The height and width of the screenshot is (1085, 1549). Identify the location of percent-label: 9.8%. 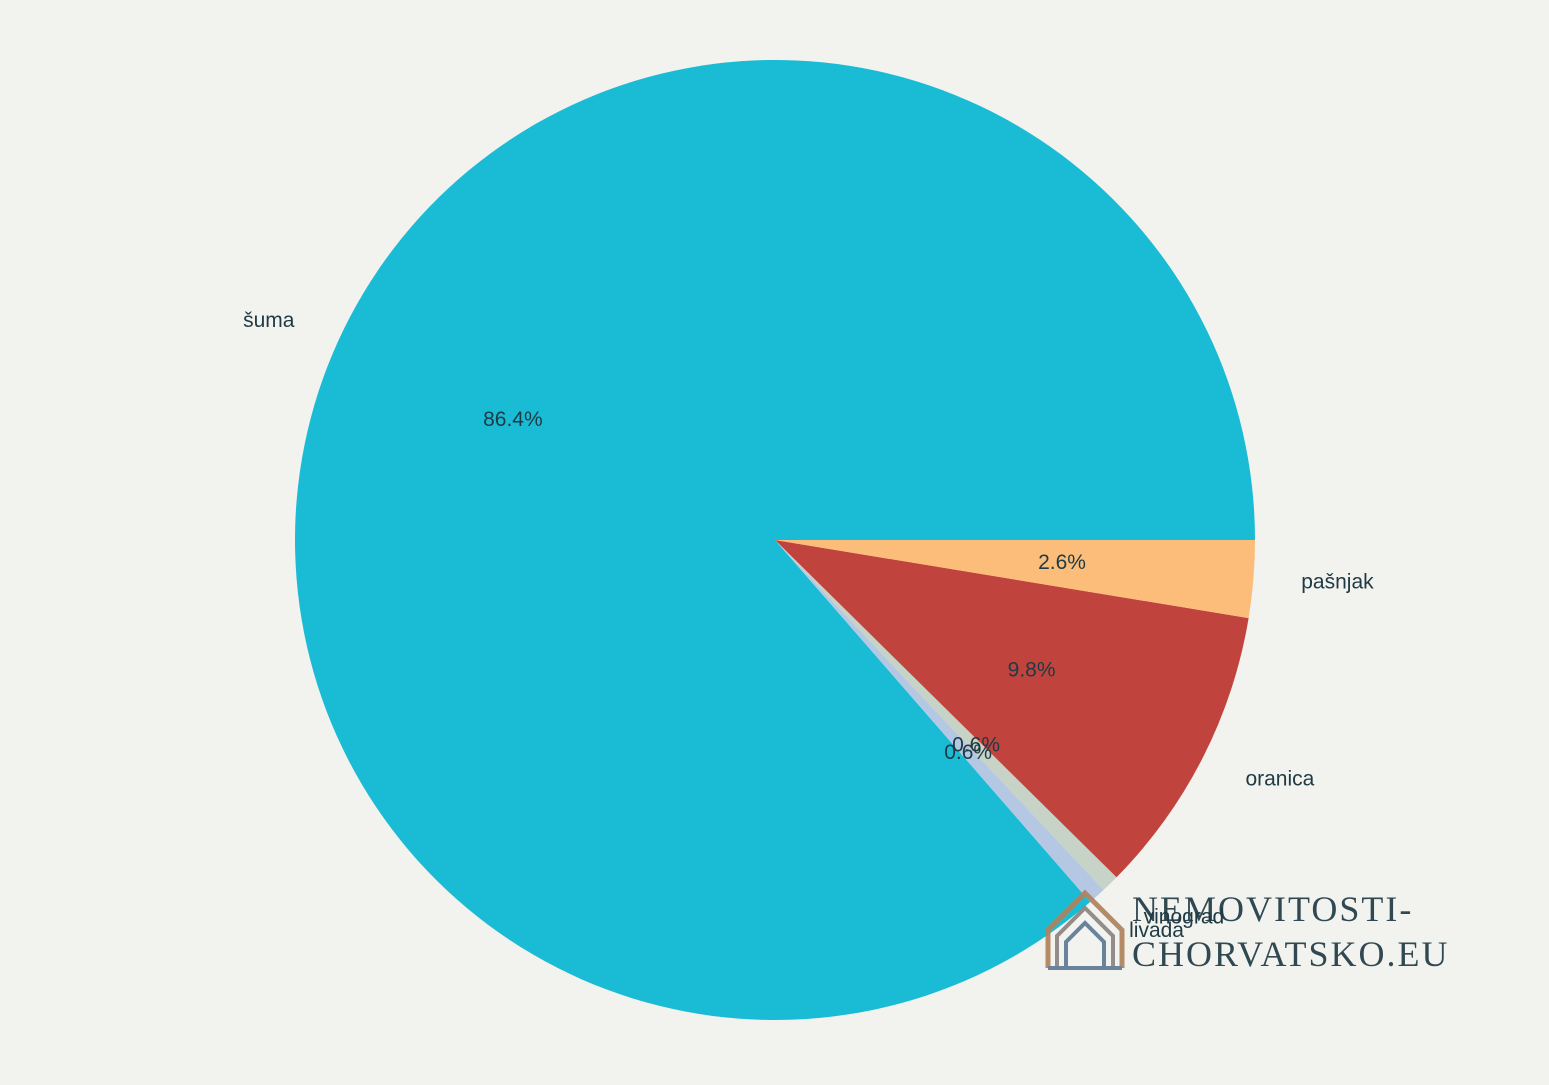
(1032, 669).